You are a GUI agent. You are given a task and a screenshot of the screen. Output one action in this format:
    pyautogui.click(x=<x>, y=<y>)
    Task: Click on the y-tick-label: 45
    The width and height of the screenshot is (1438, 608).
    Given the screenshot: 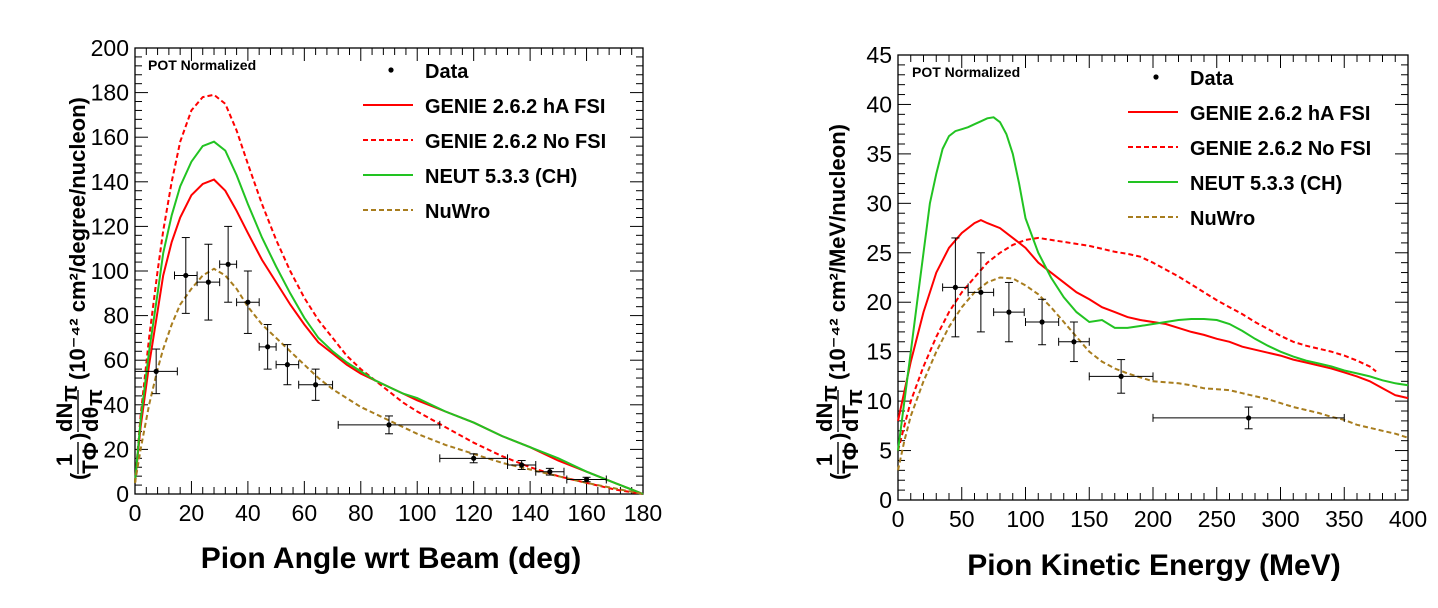 What is the action you would take?
    pyautogui.click(x=879, y=55)
    